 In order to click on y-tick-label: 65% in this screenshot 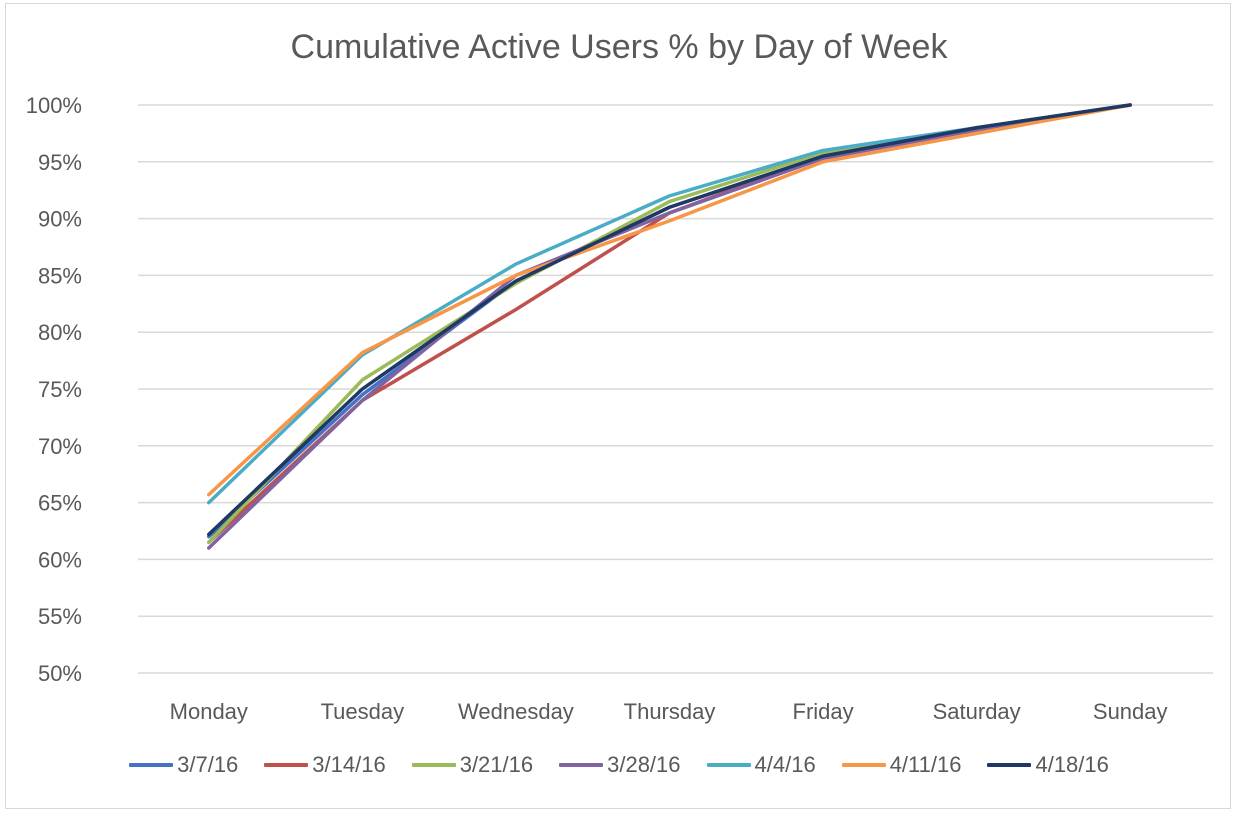, I will do `click(60, 503)`.